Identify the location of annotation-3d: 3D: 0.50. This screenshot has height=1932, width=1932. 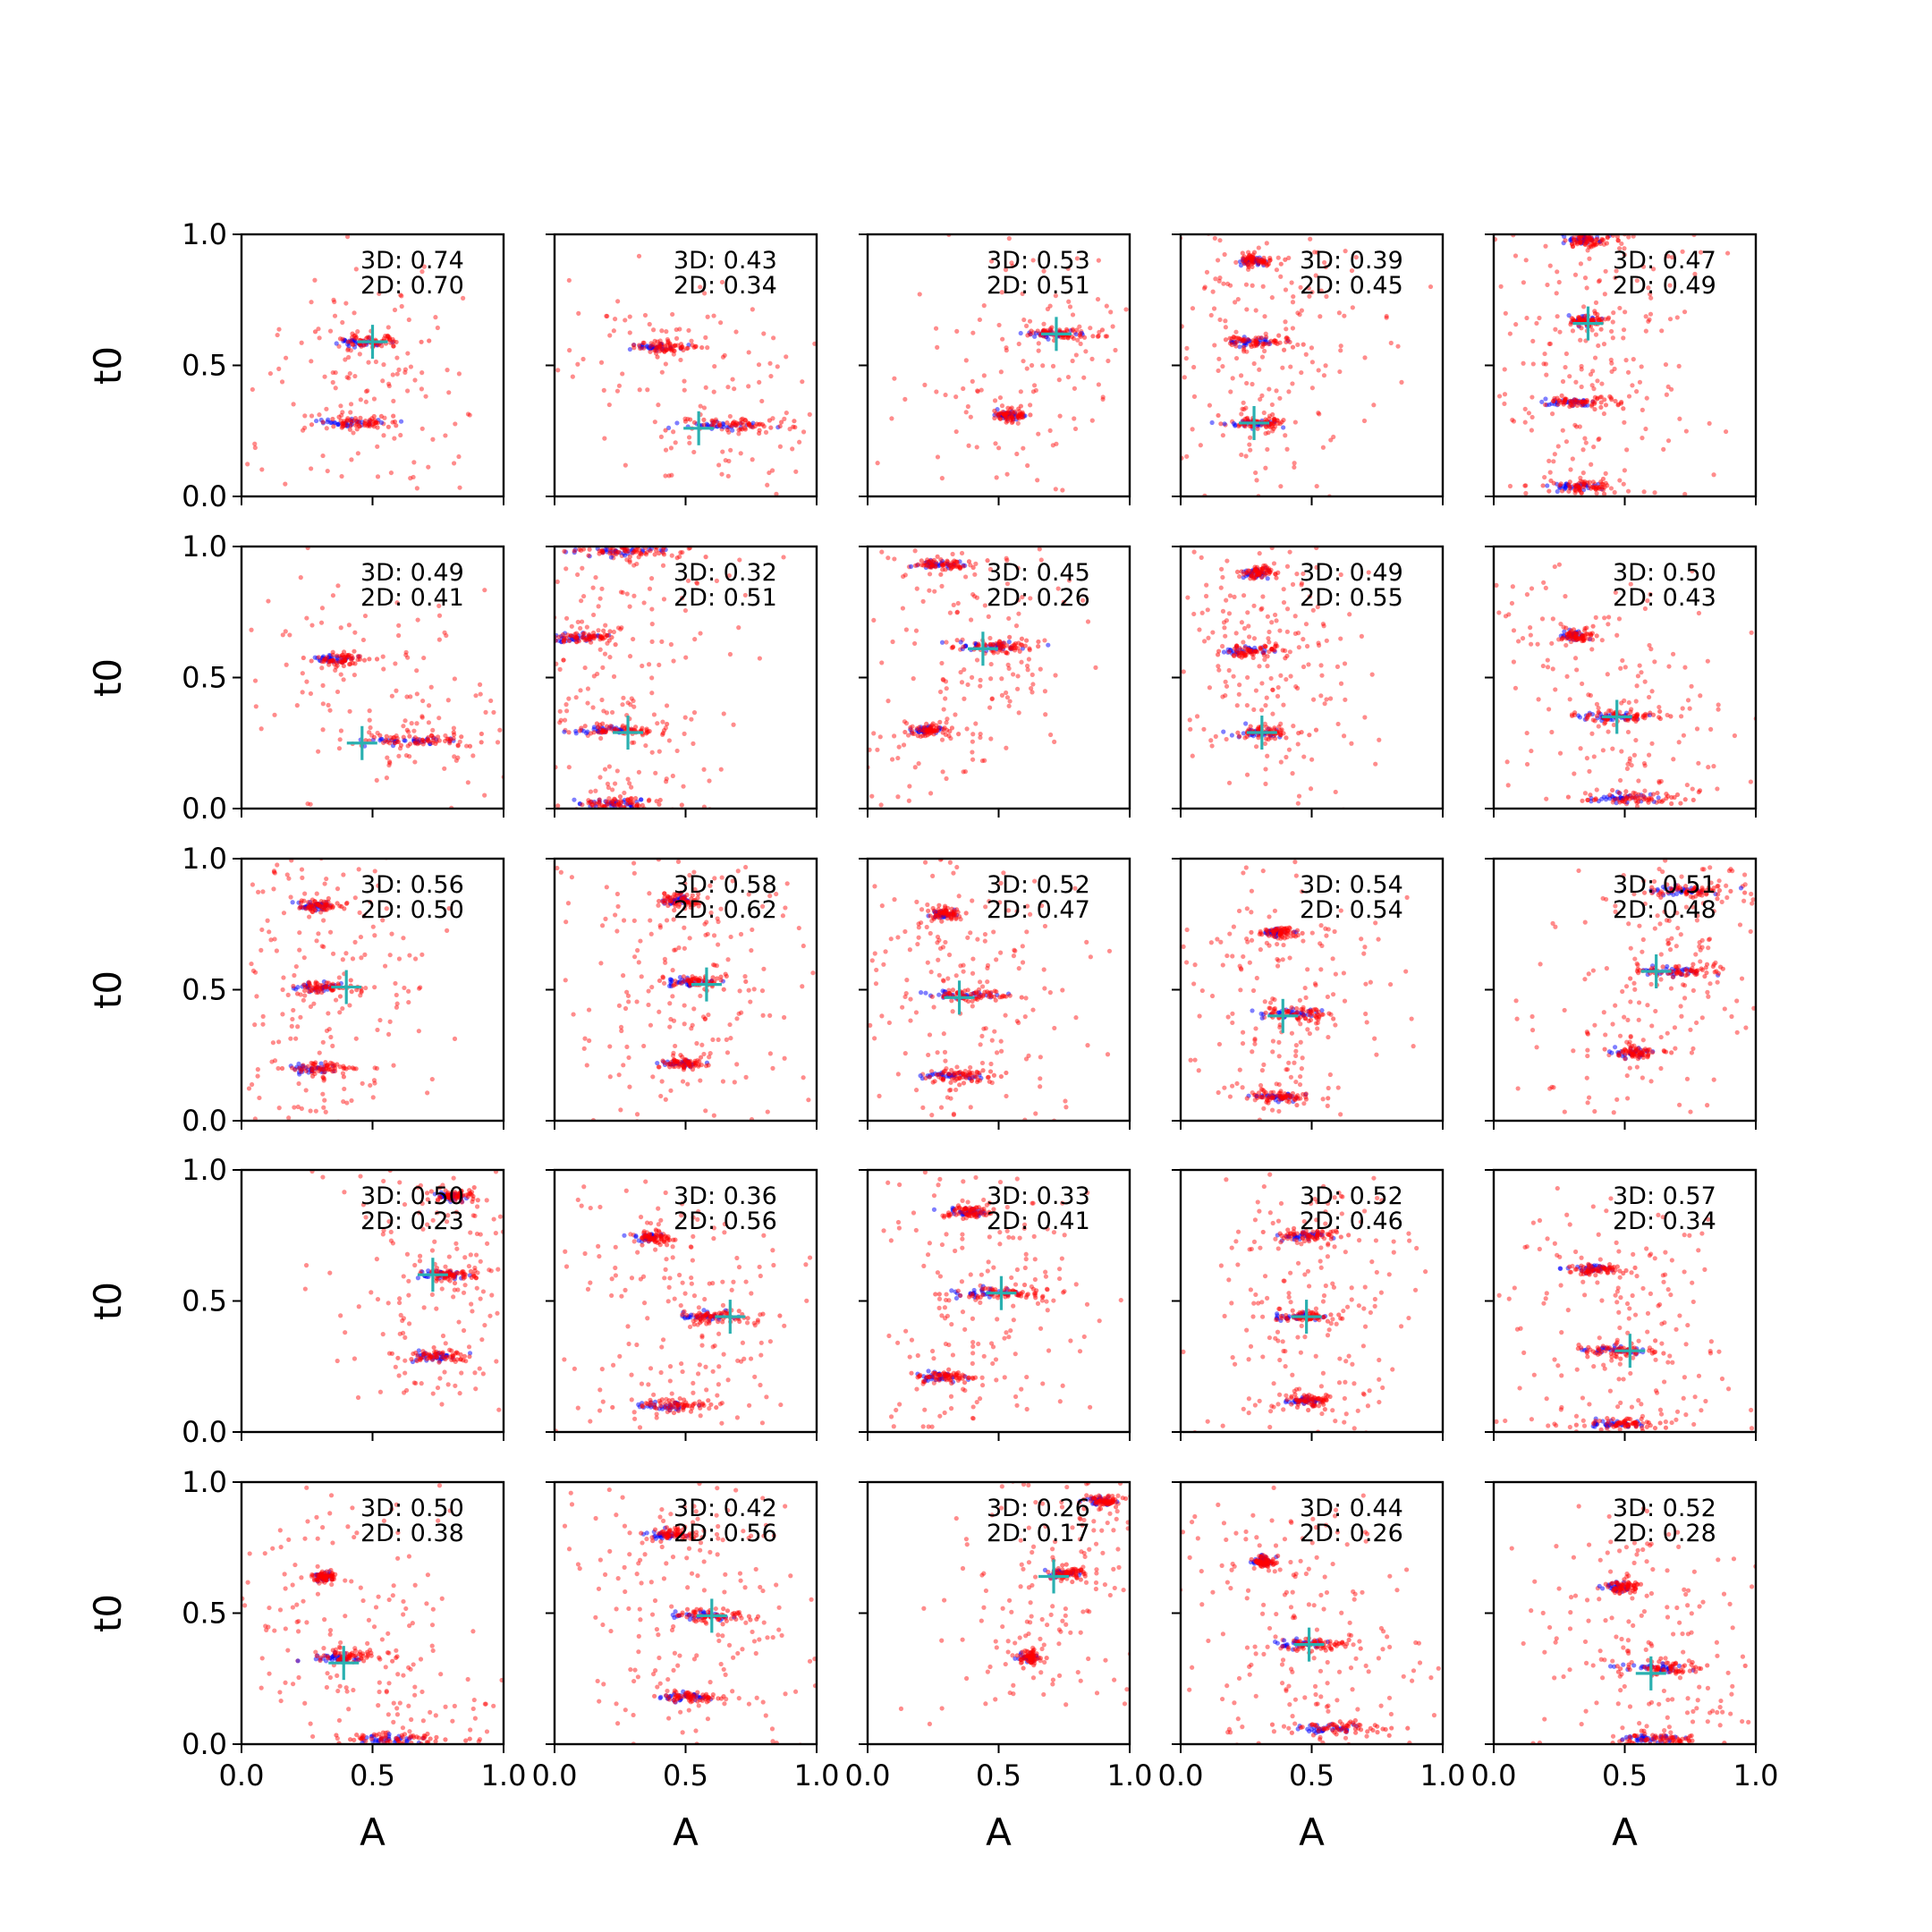
(1664, 573).